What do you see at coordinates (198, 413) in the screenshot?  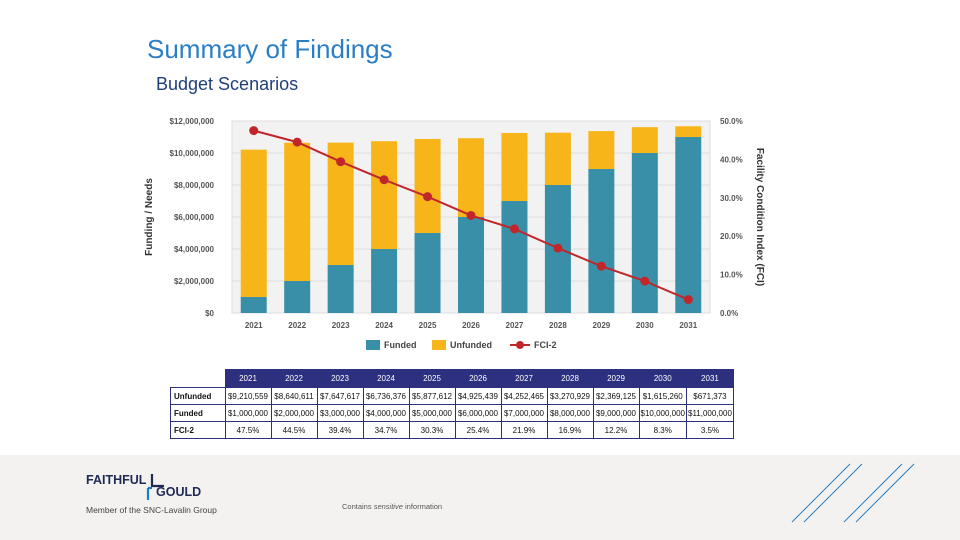 I see `table-row-label: Funded` at bounding box center [198, 413].